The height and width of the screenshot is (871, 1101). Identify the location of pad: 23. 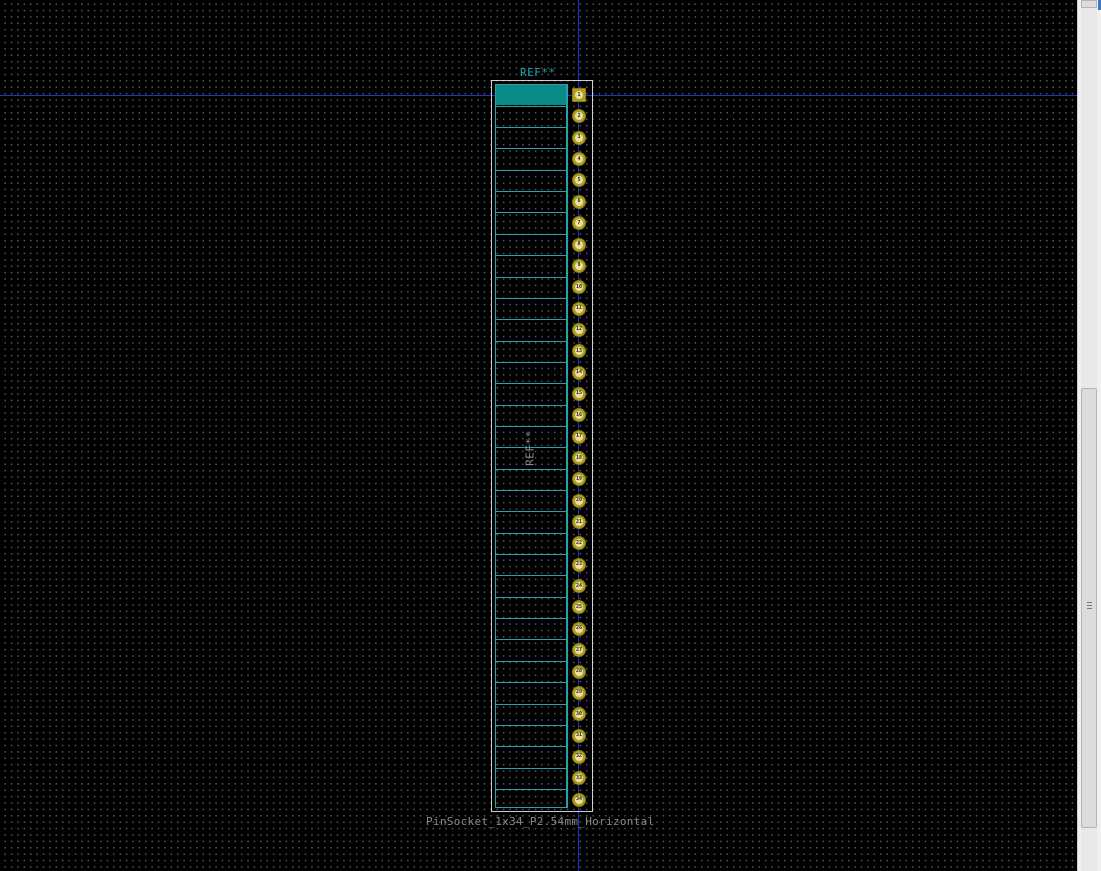
(579, 564).